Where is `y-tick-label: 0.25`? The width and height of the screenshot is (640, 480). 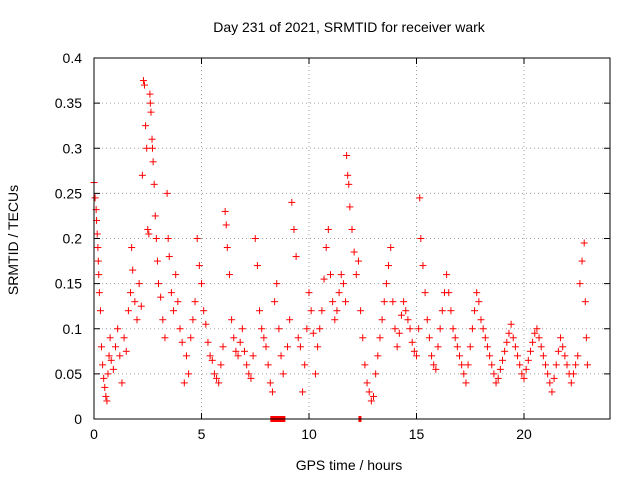
y-tick-label: 0.25 is located at coordinates (68, 193).